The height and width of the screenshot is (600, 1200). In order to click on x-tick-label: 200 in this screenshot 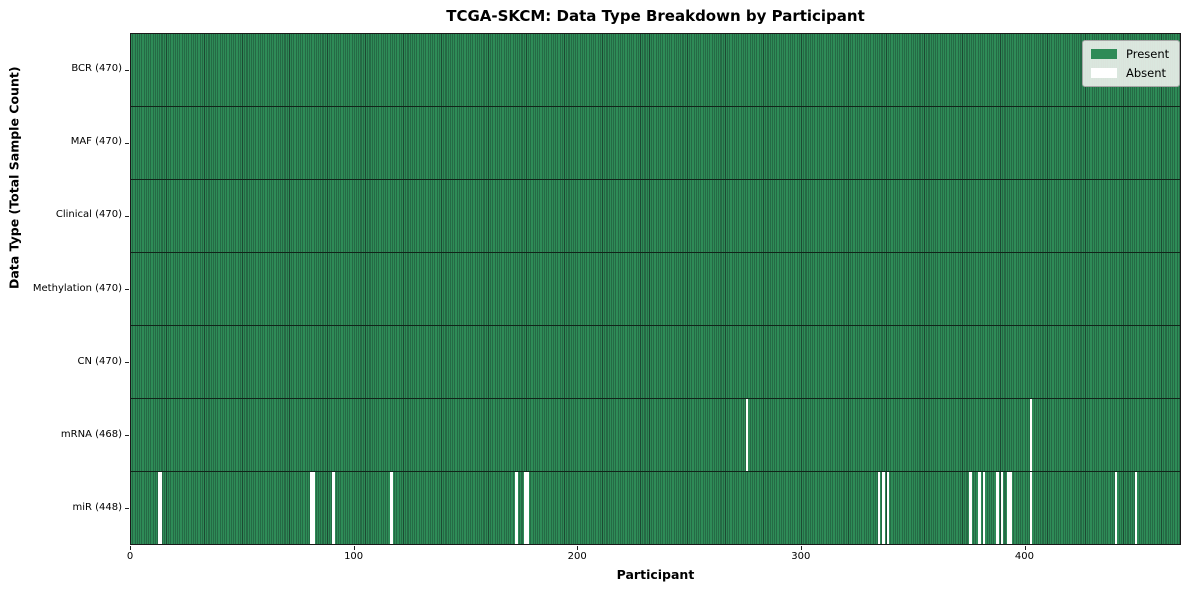, I will do `click(577, 556)`.